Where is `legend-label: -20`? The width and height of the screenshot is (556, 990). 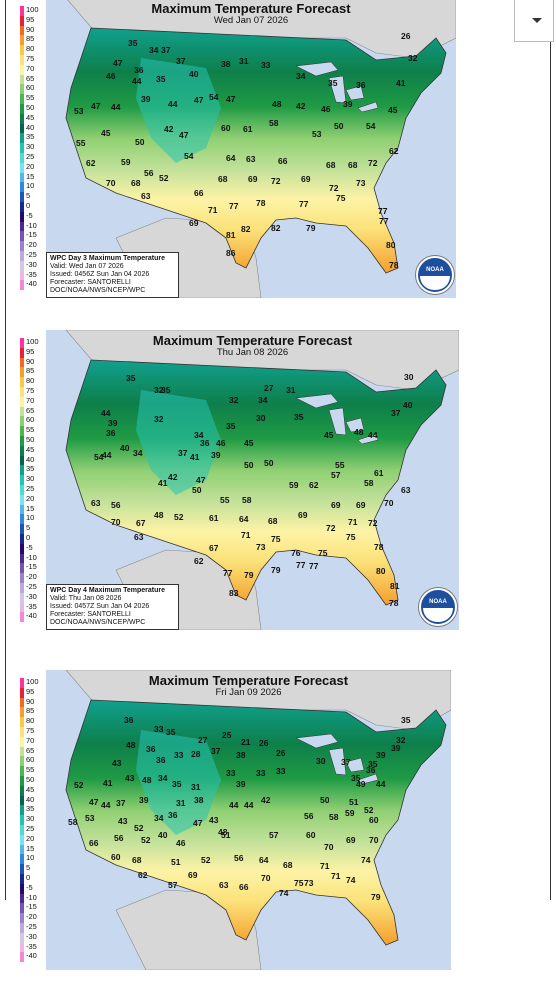
legend-label: -20 is located at coordinates (31, 245).